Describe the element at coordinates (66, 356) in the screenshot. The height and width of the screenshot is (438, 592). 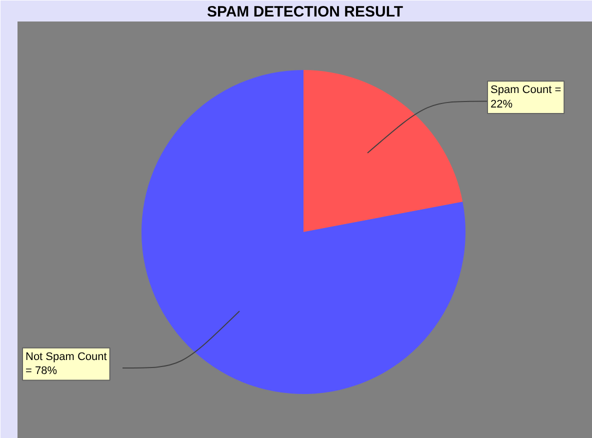
I see `slice-label: Not Spam Count` at that location.